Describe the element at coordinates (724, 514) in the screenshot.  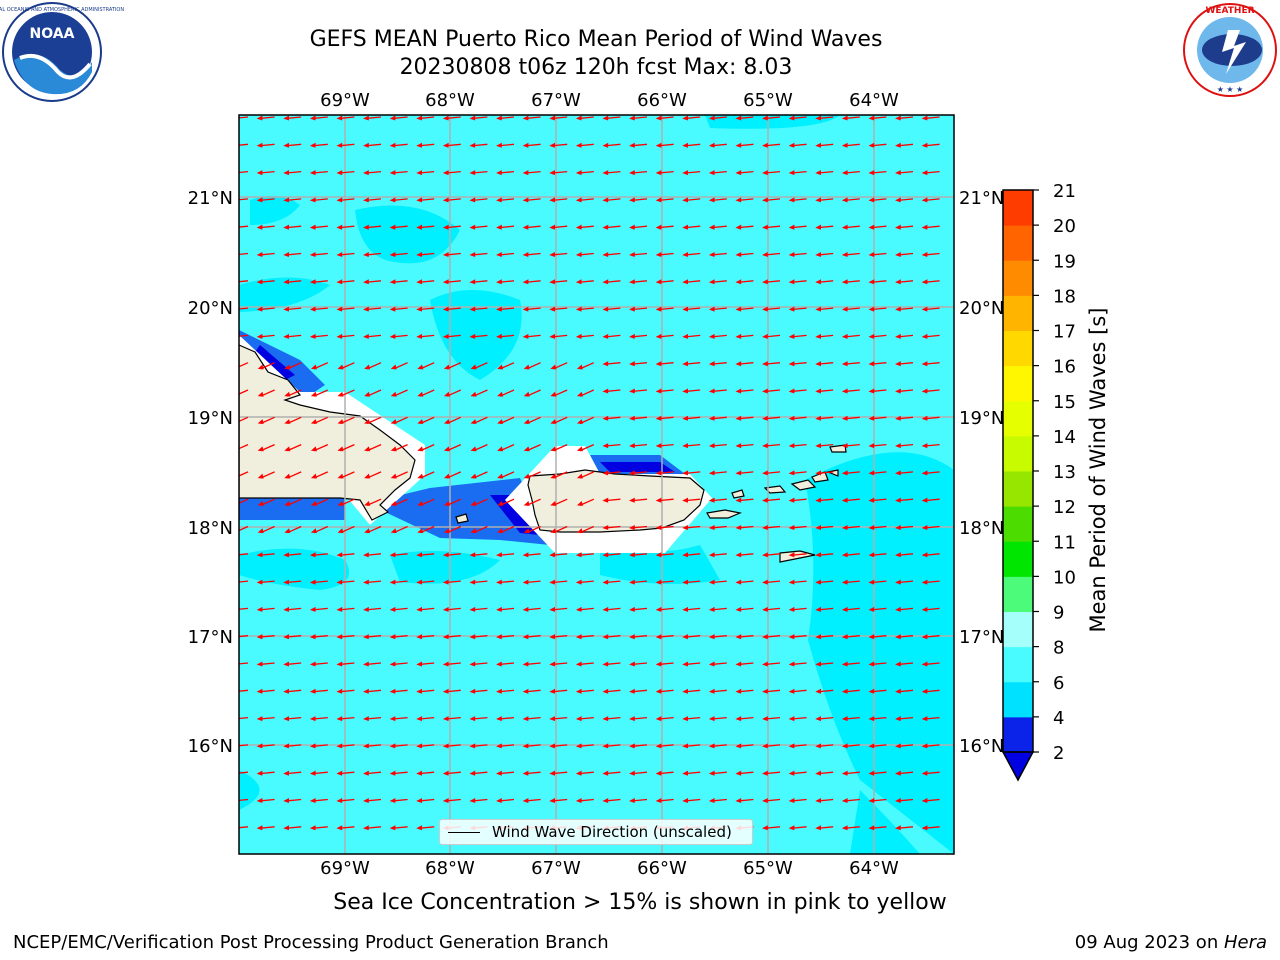
I see `vieques-island` at that location.